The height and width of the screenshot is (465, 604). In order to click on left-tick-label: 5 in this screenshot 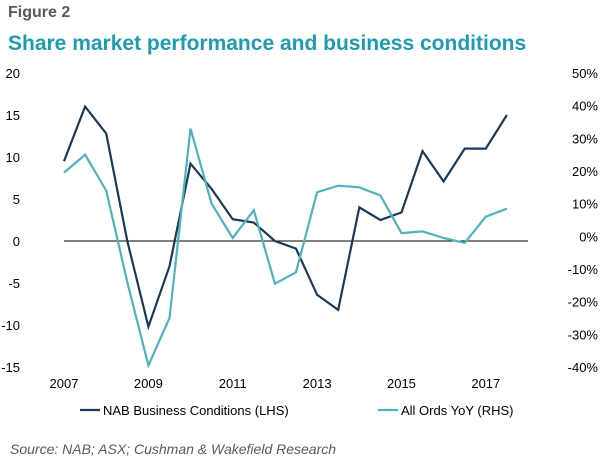, I will do `click(16, 199)`.